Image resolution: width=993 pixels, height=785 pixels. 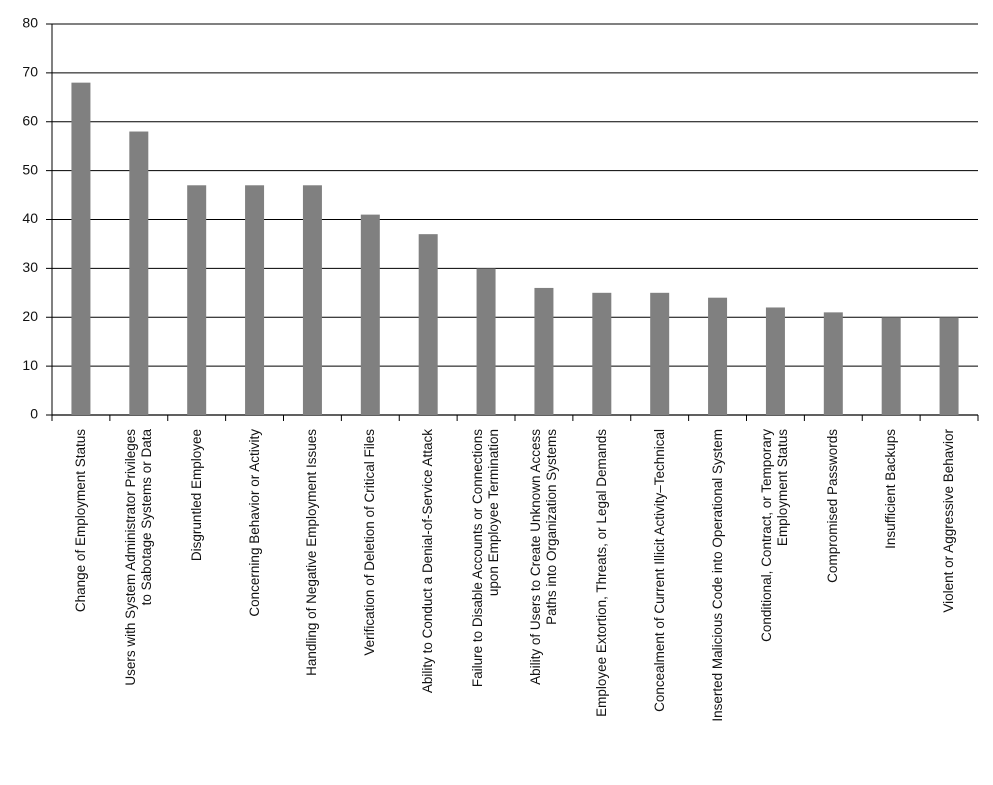 I want to click on x-tick-label: Violent or Aggressive Behavior, so click(x=949, y=521).